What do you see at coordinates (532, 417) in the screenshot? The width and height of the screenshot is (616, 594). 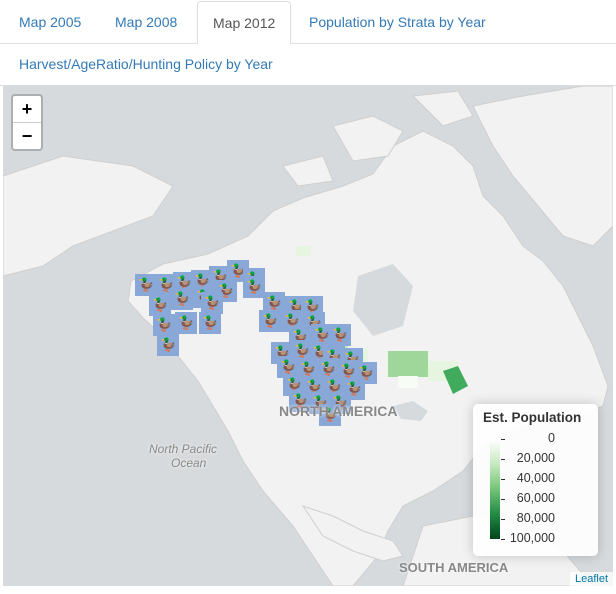 I see `legend-title: Est. Population` at bounding box center [532, 417].